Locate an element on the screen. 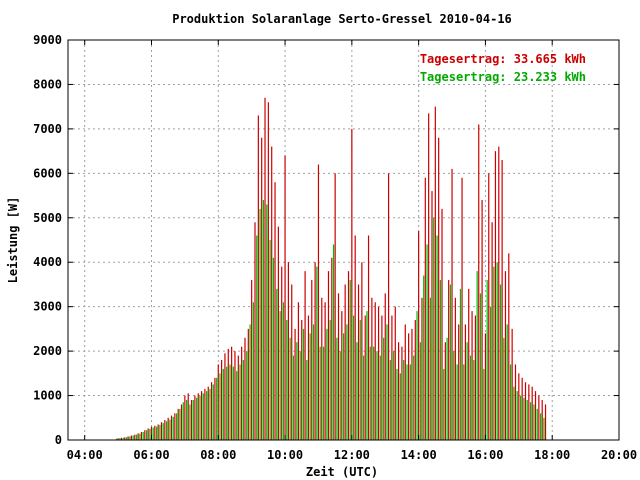 The width and height of the screenshot is (640, 480). x-axis-label: Zeit (UTC) is located at coordinates (342, 472).